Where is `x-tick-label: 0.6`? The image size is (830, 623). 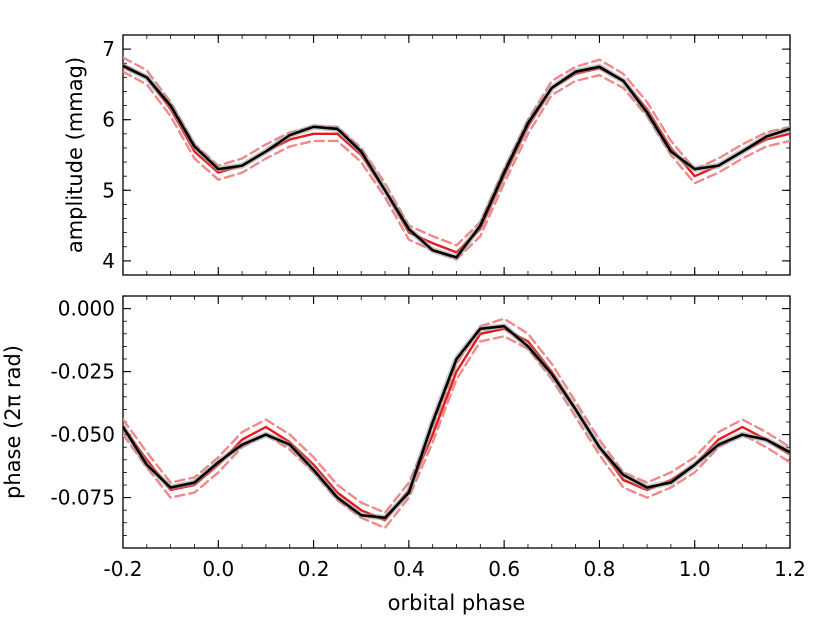 x-tick-label: 0.6 is located at coordinates (504, 569).